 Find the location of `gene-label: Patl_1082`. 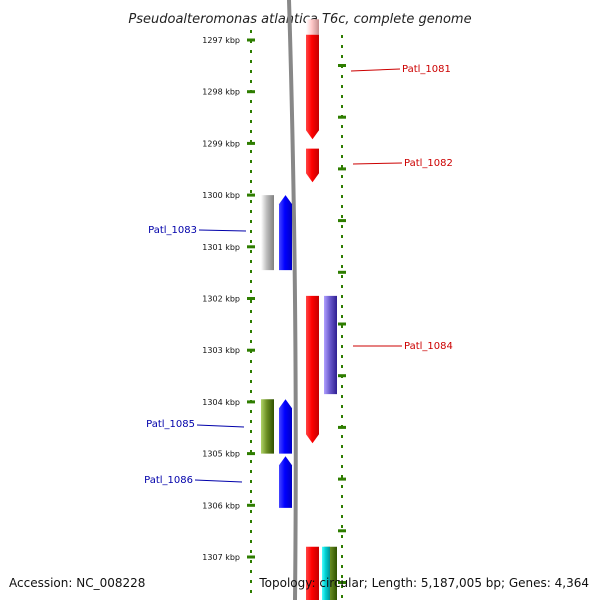

gene-label: Patl_1082 is located at coordinates (428, 163).